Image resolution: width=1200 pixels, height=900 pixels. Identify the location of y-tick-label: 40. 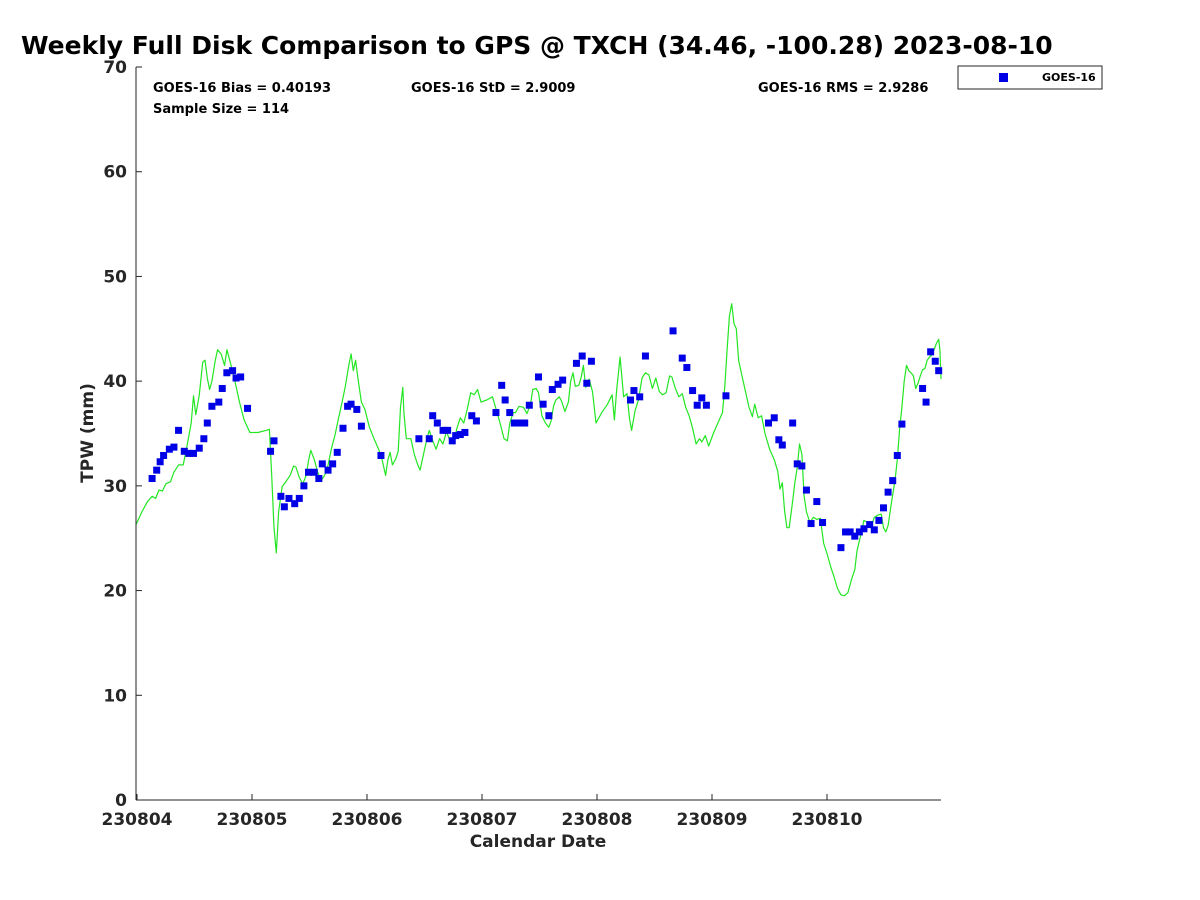
(115, 382).